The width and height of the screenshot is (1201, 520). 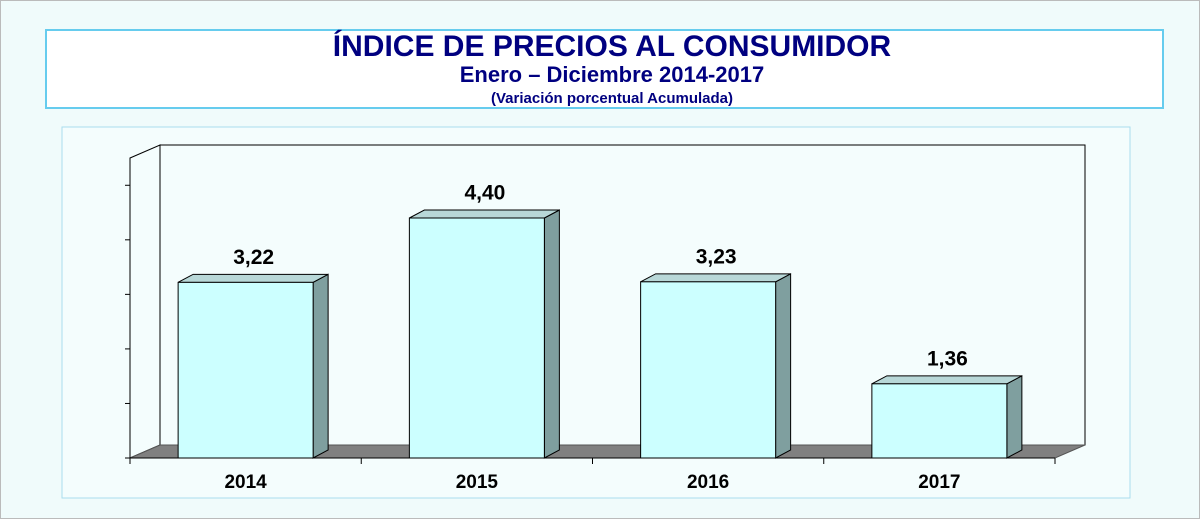 What do you see at coordinates (612, 46) in the screenshot?
I see `chart-title: ÍNDICE DE PRECIOS AL CONSUMIDOR` at bounding box center [612, 46].